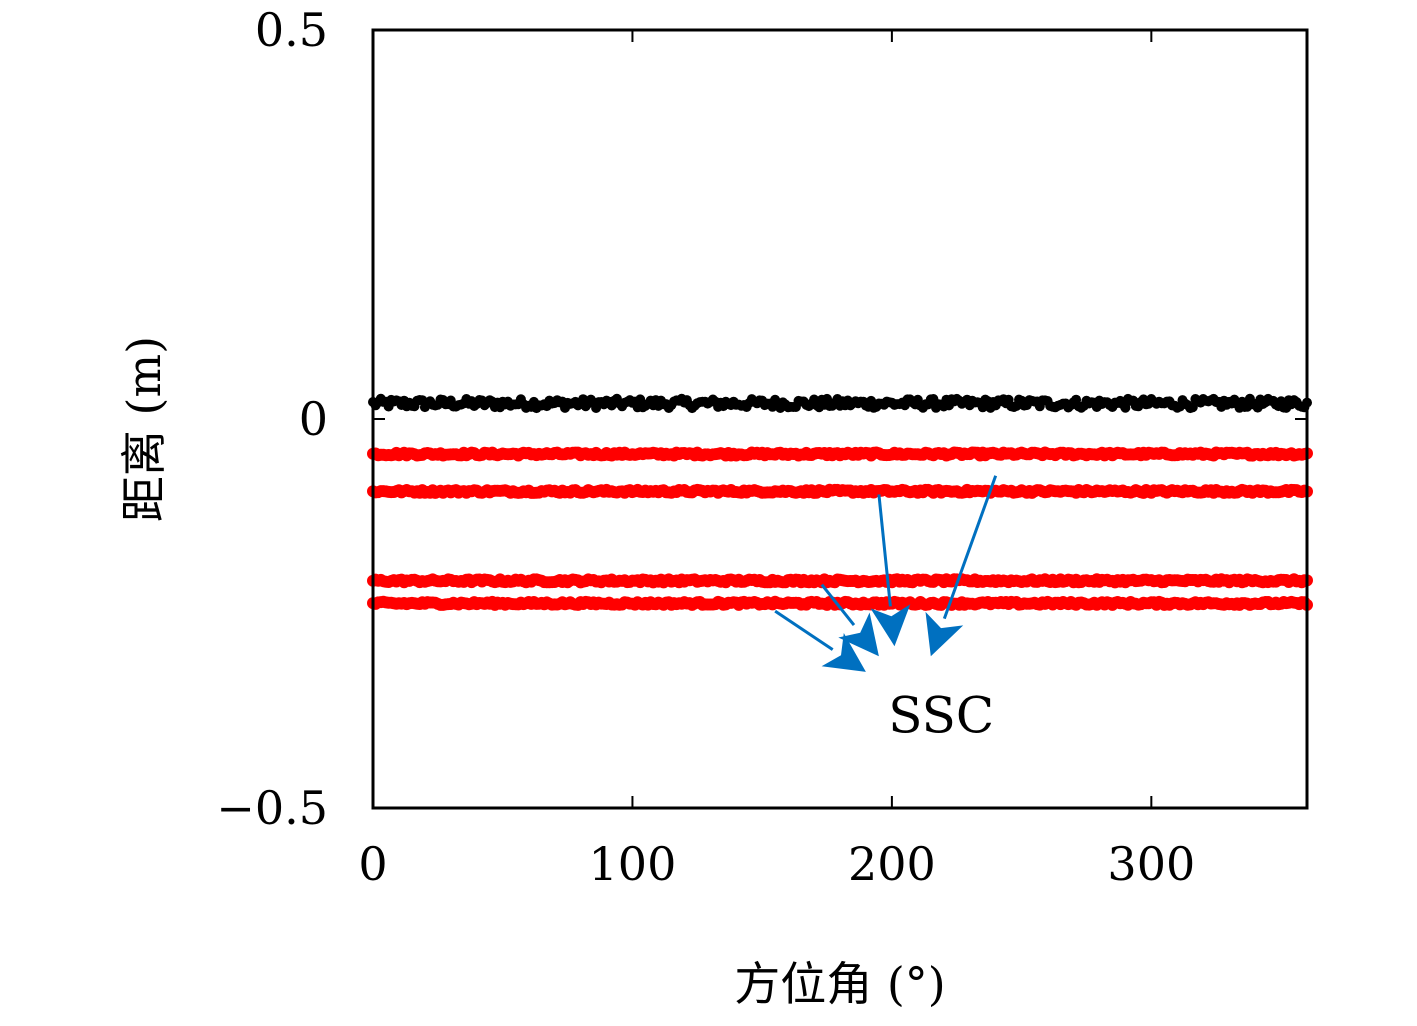 This screenshot has height=1026, width=1417. What do you see at coordinates (633, 864) in the screenshot?
I see `x-tick-label: 100` at bounding box center [633, 864].